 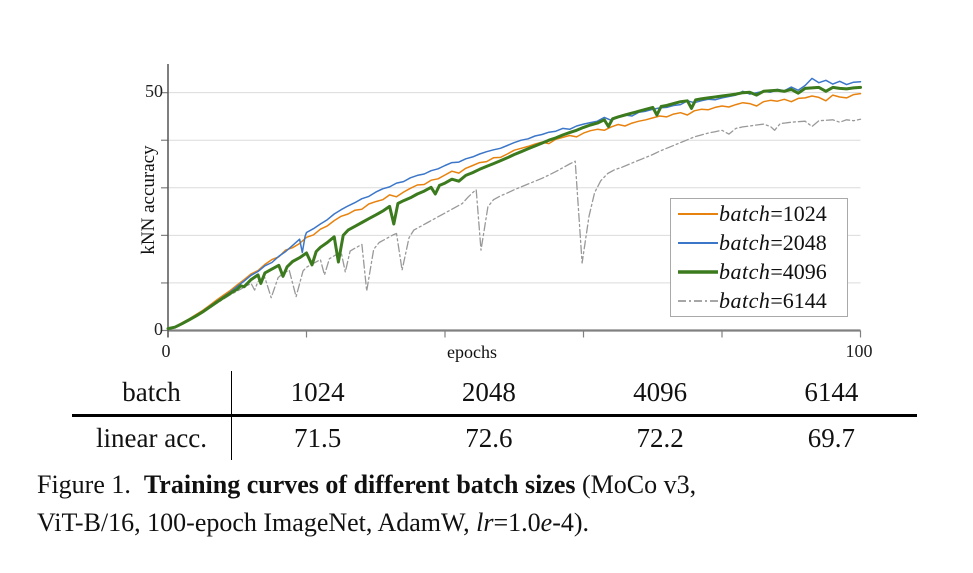 What do you see at coordinates (318, 394) in the screenshot?
I see `table-col-1024: 1024` at bounding box center [318, 394].